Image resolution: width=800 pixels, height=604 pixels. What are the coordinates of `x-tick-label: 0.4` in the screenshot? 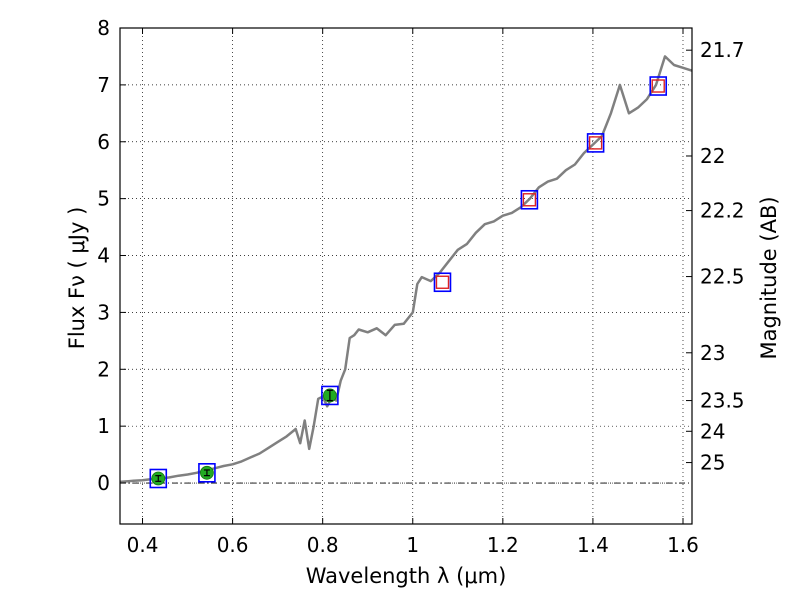 It's located at (143, 545).